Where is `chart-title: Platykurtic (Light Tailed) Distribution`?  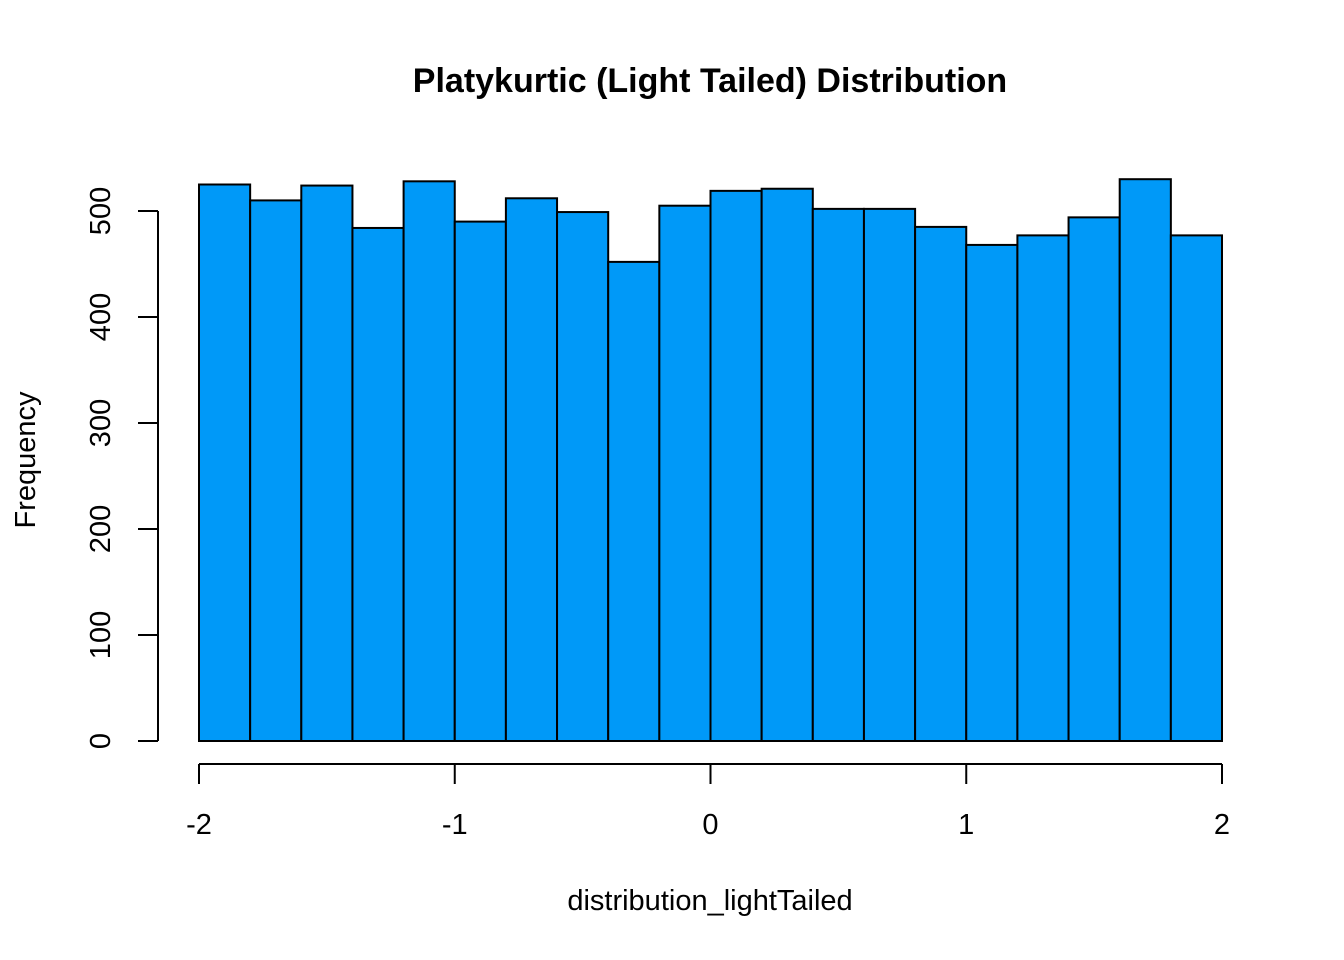 chart-title: Platykurtic (Light Tailed) Distribution is located at coordinates (710, 81).